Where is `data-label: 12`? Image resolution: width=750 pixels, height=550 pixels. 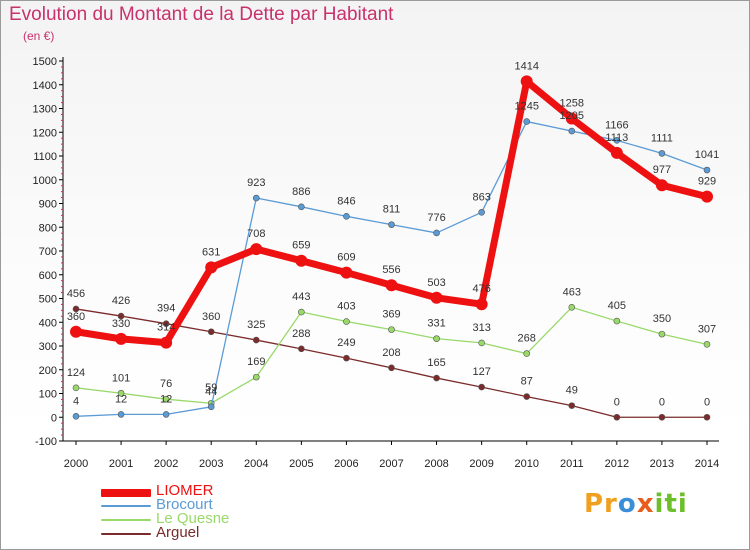
data-label: 12 is located at coordinates (121, 399).